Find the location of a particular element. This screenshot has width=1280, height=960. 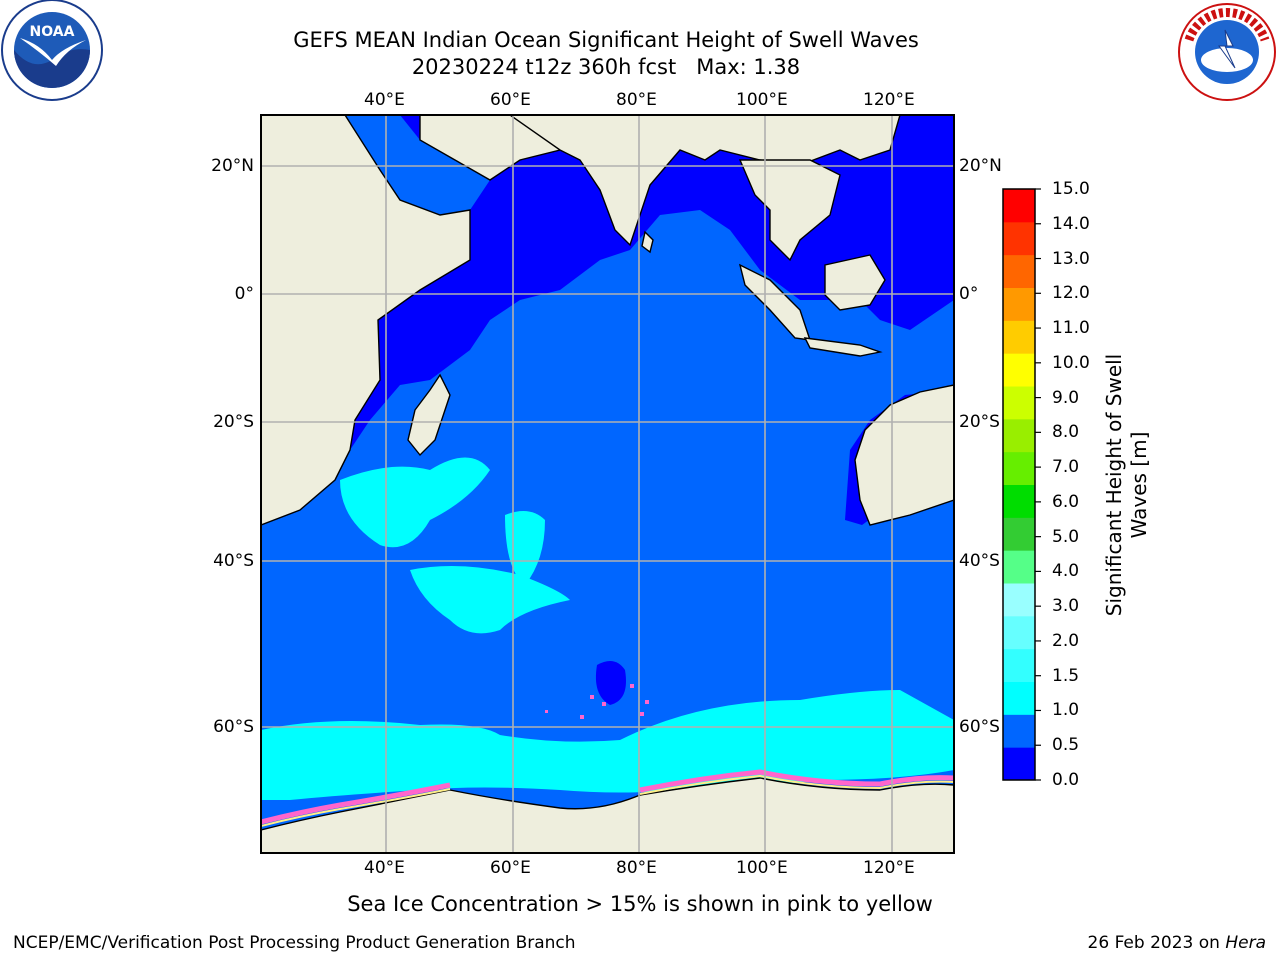

colorbar-tick-label: 6.0 is located at coordinates (1066, 501).